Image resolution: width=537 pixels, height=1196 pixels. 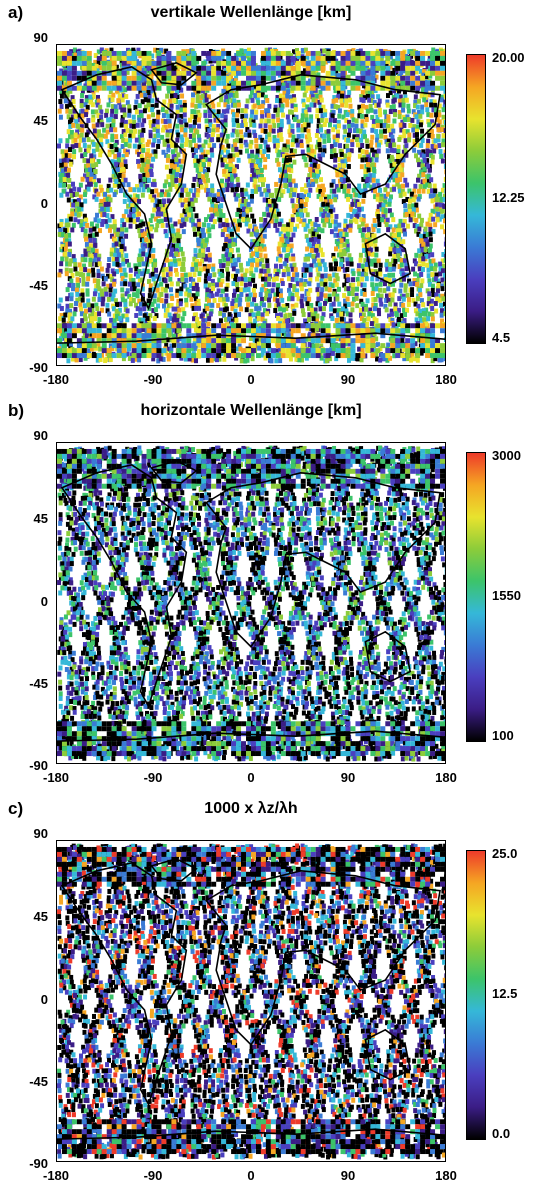 What do you see at coordinates (508, 57) in the screenshot?
I see `colorbar-max-label: 20.00` at bounding box center [508, 57].